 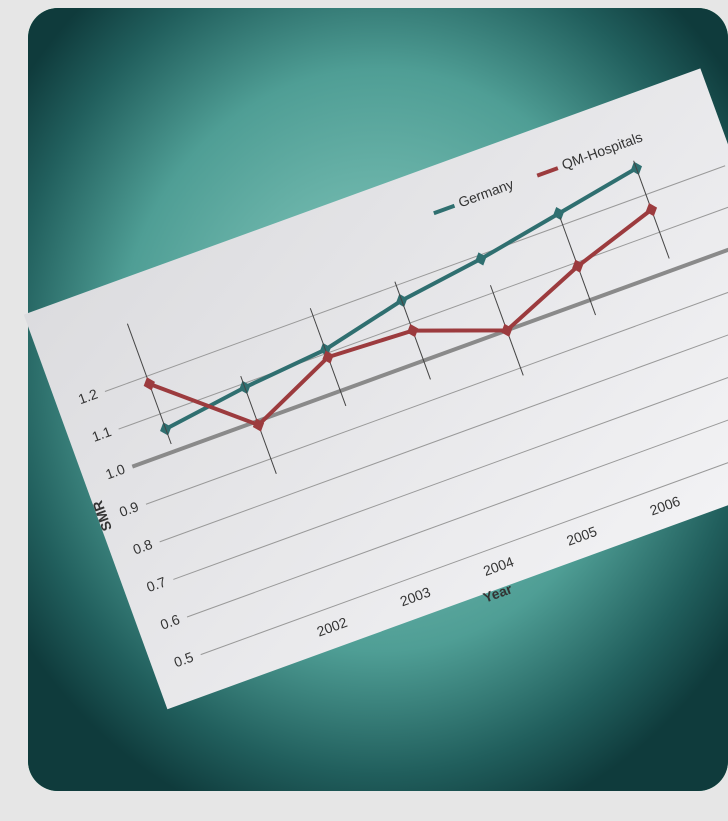 What do you see at coordinates (88, 396) in the screenshot?
I see `y-tick-label: 1.2` at bounding box center [88, 396].